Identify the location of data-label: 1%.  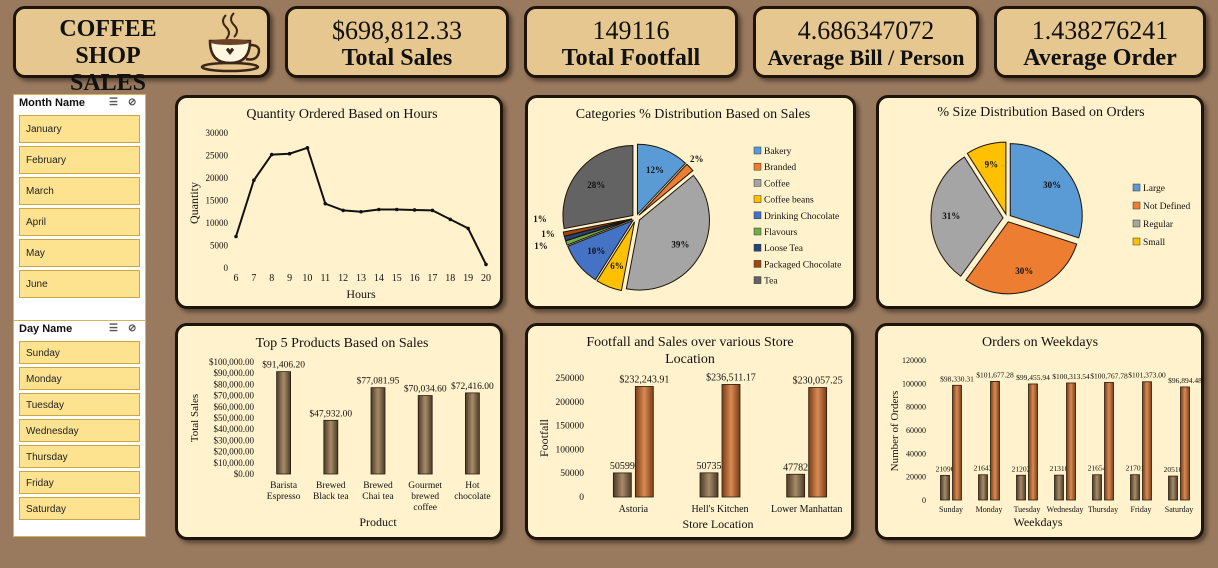
(540, 219).